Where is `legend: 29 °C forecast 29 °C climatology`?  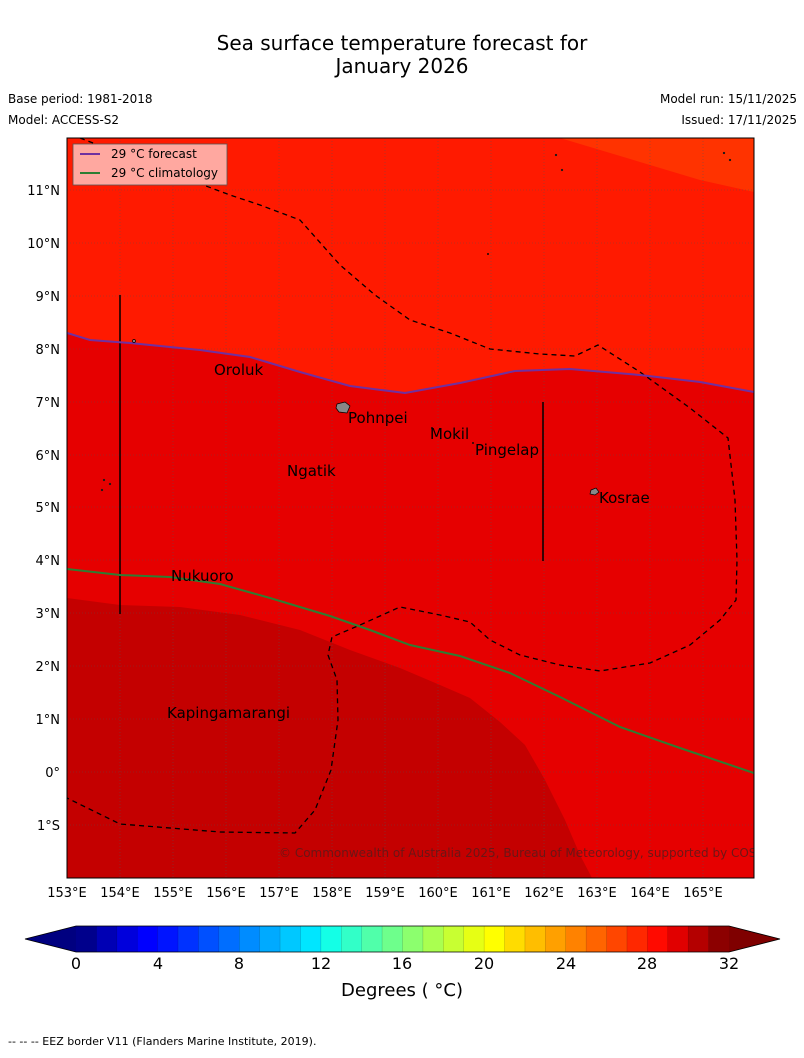
legend: 29 °C forecast 29 °C climatology is located at coordinates (150, 164).